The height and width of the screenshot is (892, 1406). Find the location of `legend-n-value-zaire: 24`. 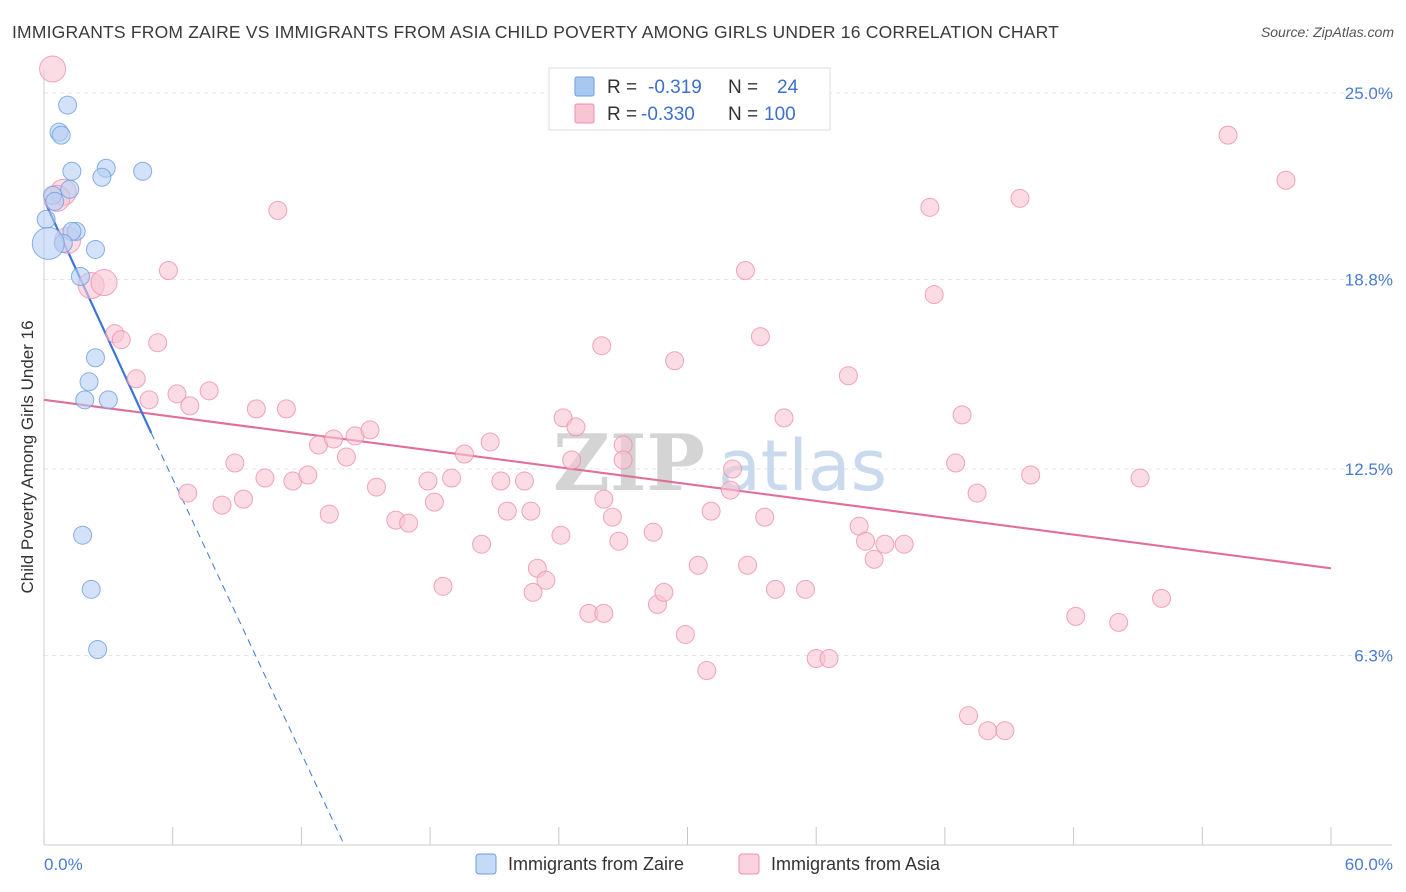

legend-n-value-zaire: 24 is located at coordinates (788, 87).